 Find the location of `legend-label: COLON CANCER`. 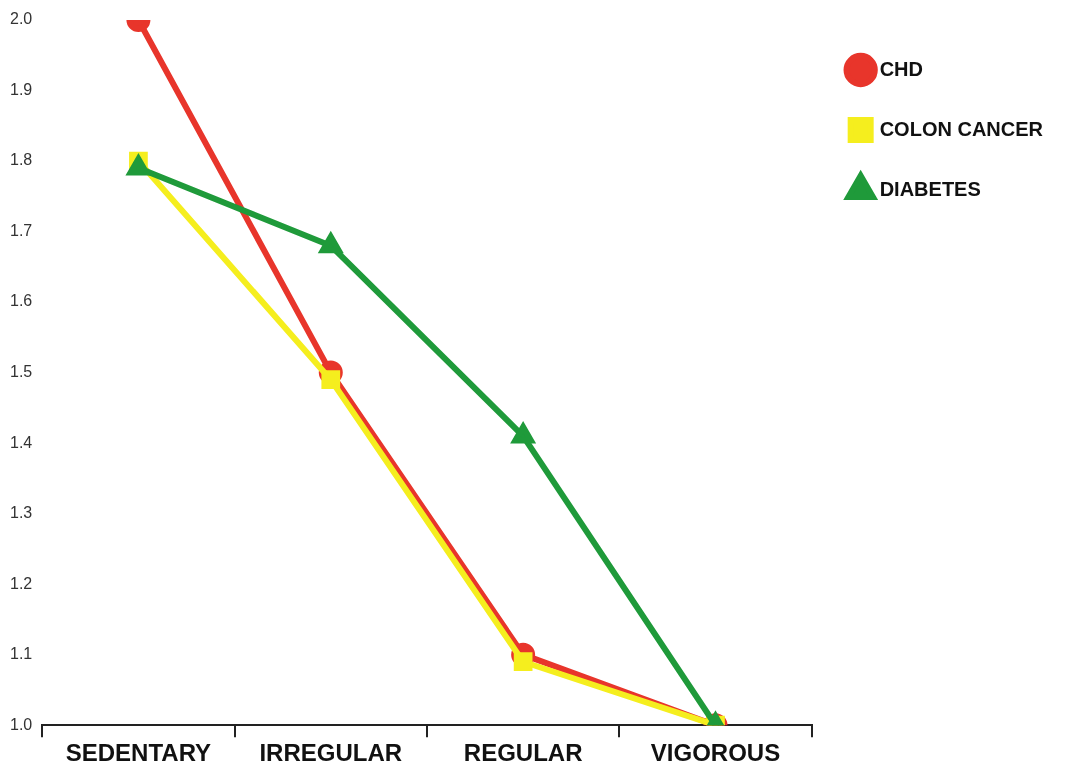

legend-label: COLON CANCER is located at coordinates (961, 128).